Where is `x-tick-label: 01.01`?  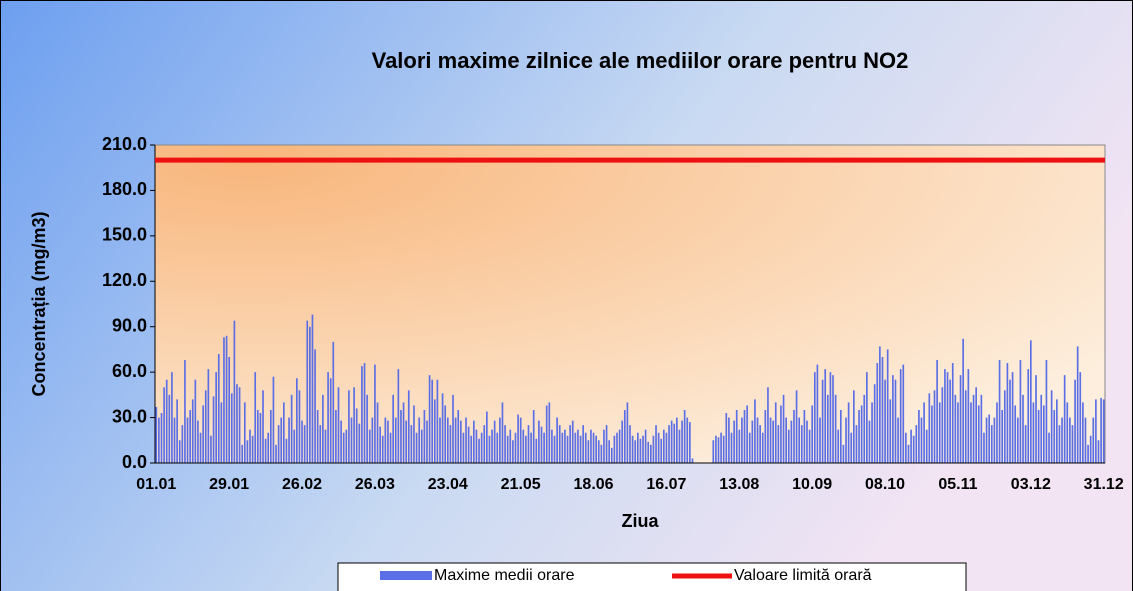 x-tick-label: 01.01 is located at coordinates (156, 484).